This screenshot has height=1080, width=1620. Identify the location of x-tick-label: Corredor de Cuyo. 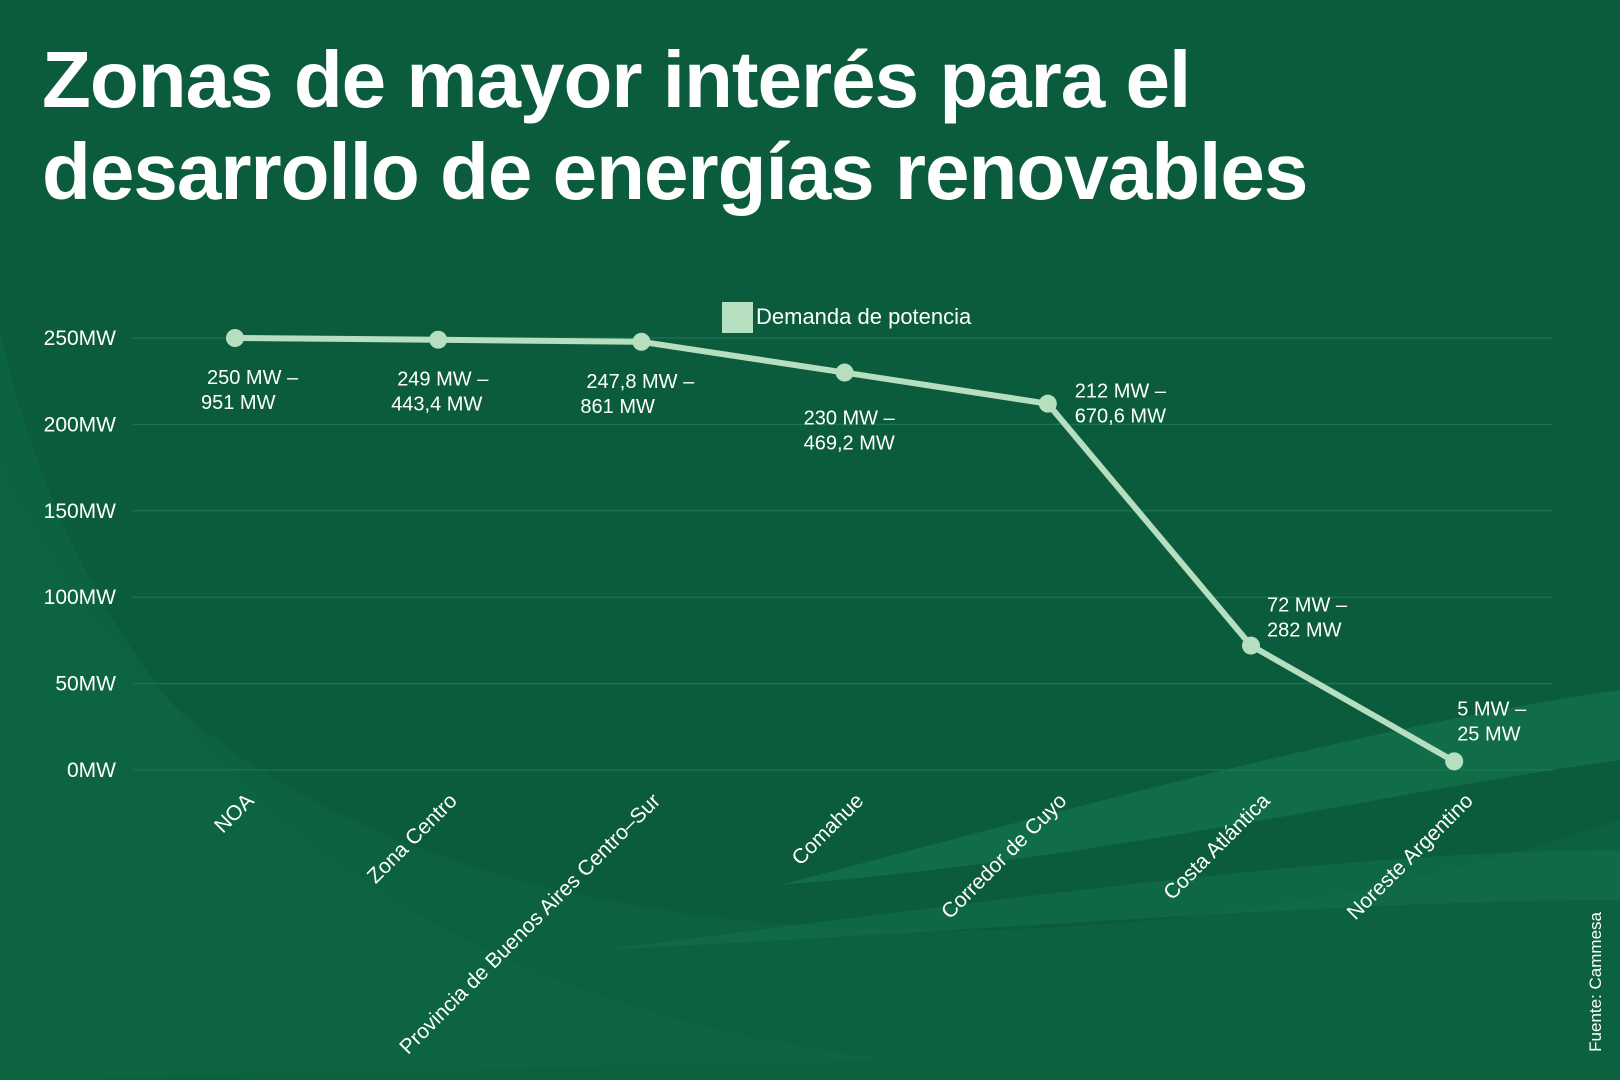
(1004, 856).